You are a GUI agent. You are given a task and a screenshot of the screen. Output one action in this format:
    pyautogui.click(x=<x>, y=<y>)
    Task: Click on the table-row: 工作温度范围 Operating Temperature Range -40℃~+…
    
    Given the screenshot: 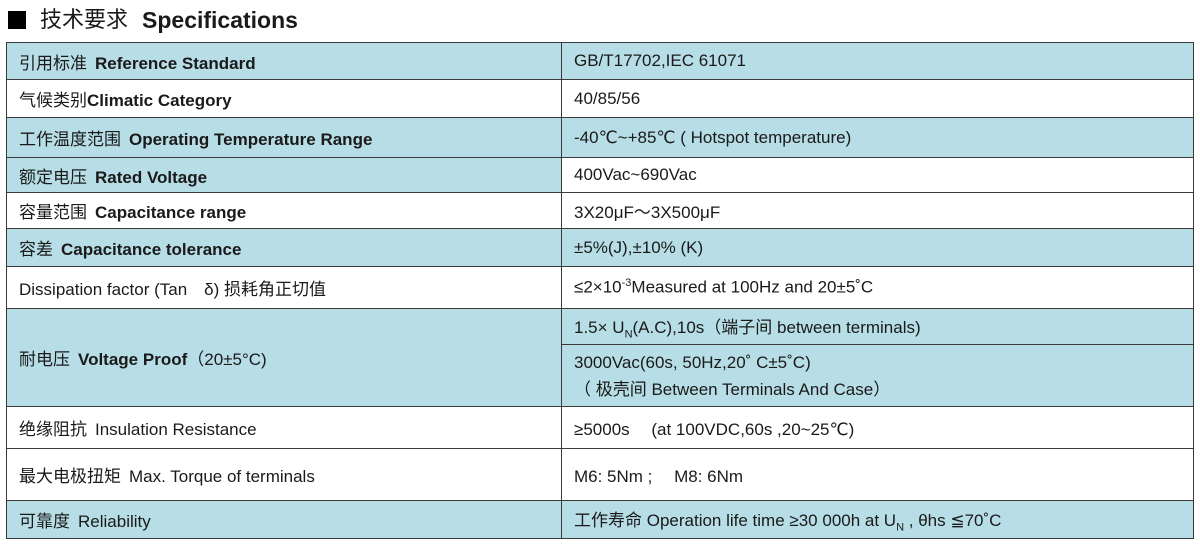 What is the action you would take?
    pyautogui.click(x=600, y=137)
    